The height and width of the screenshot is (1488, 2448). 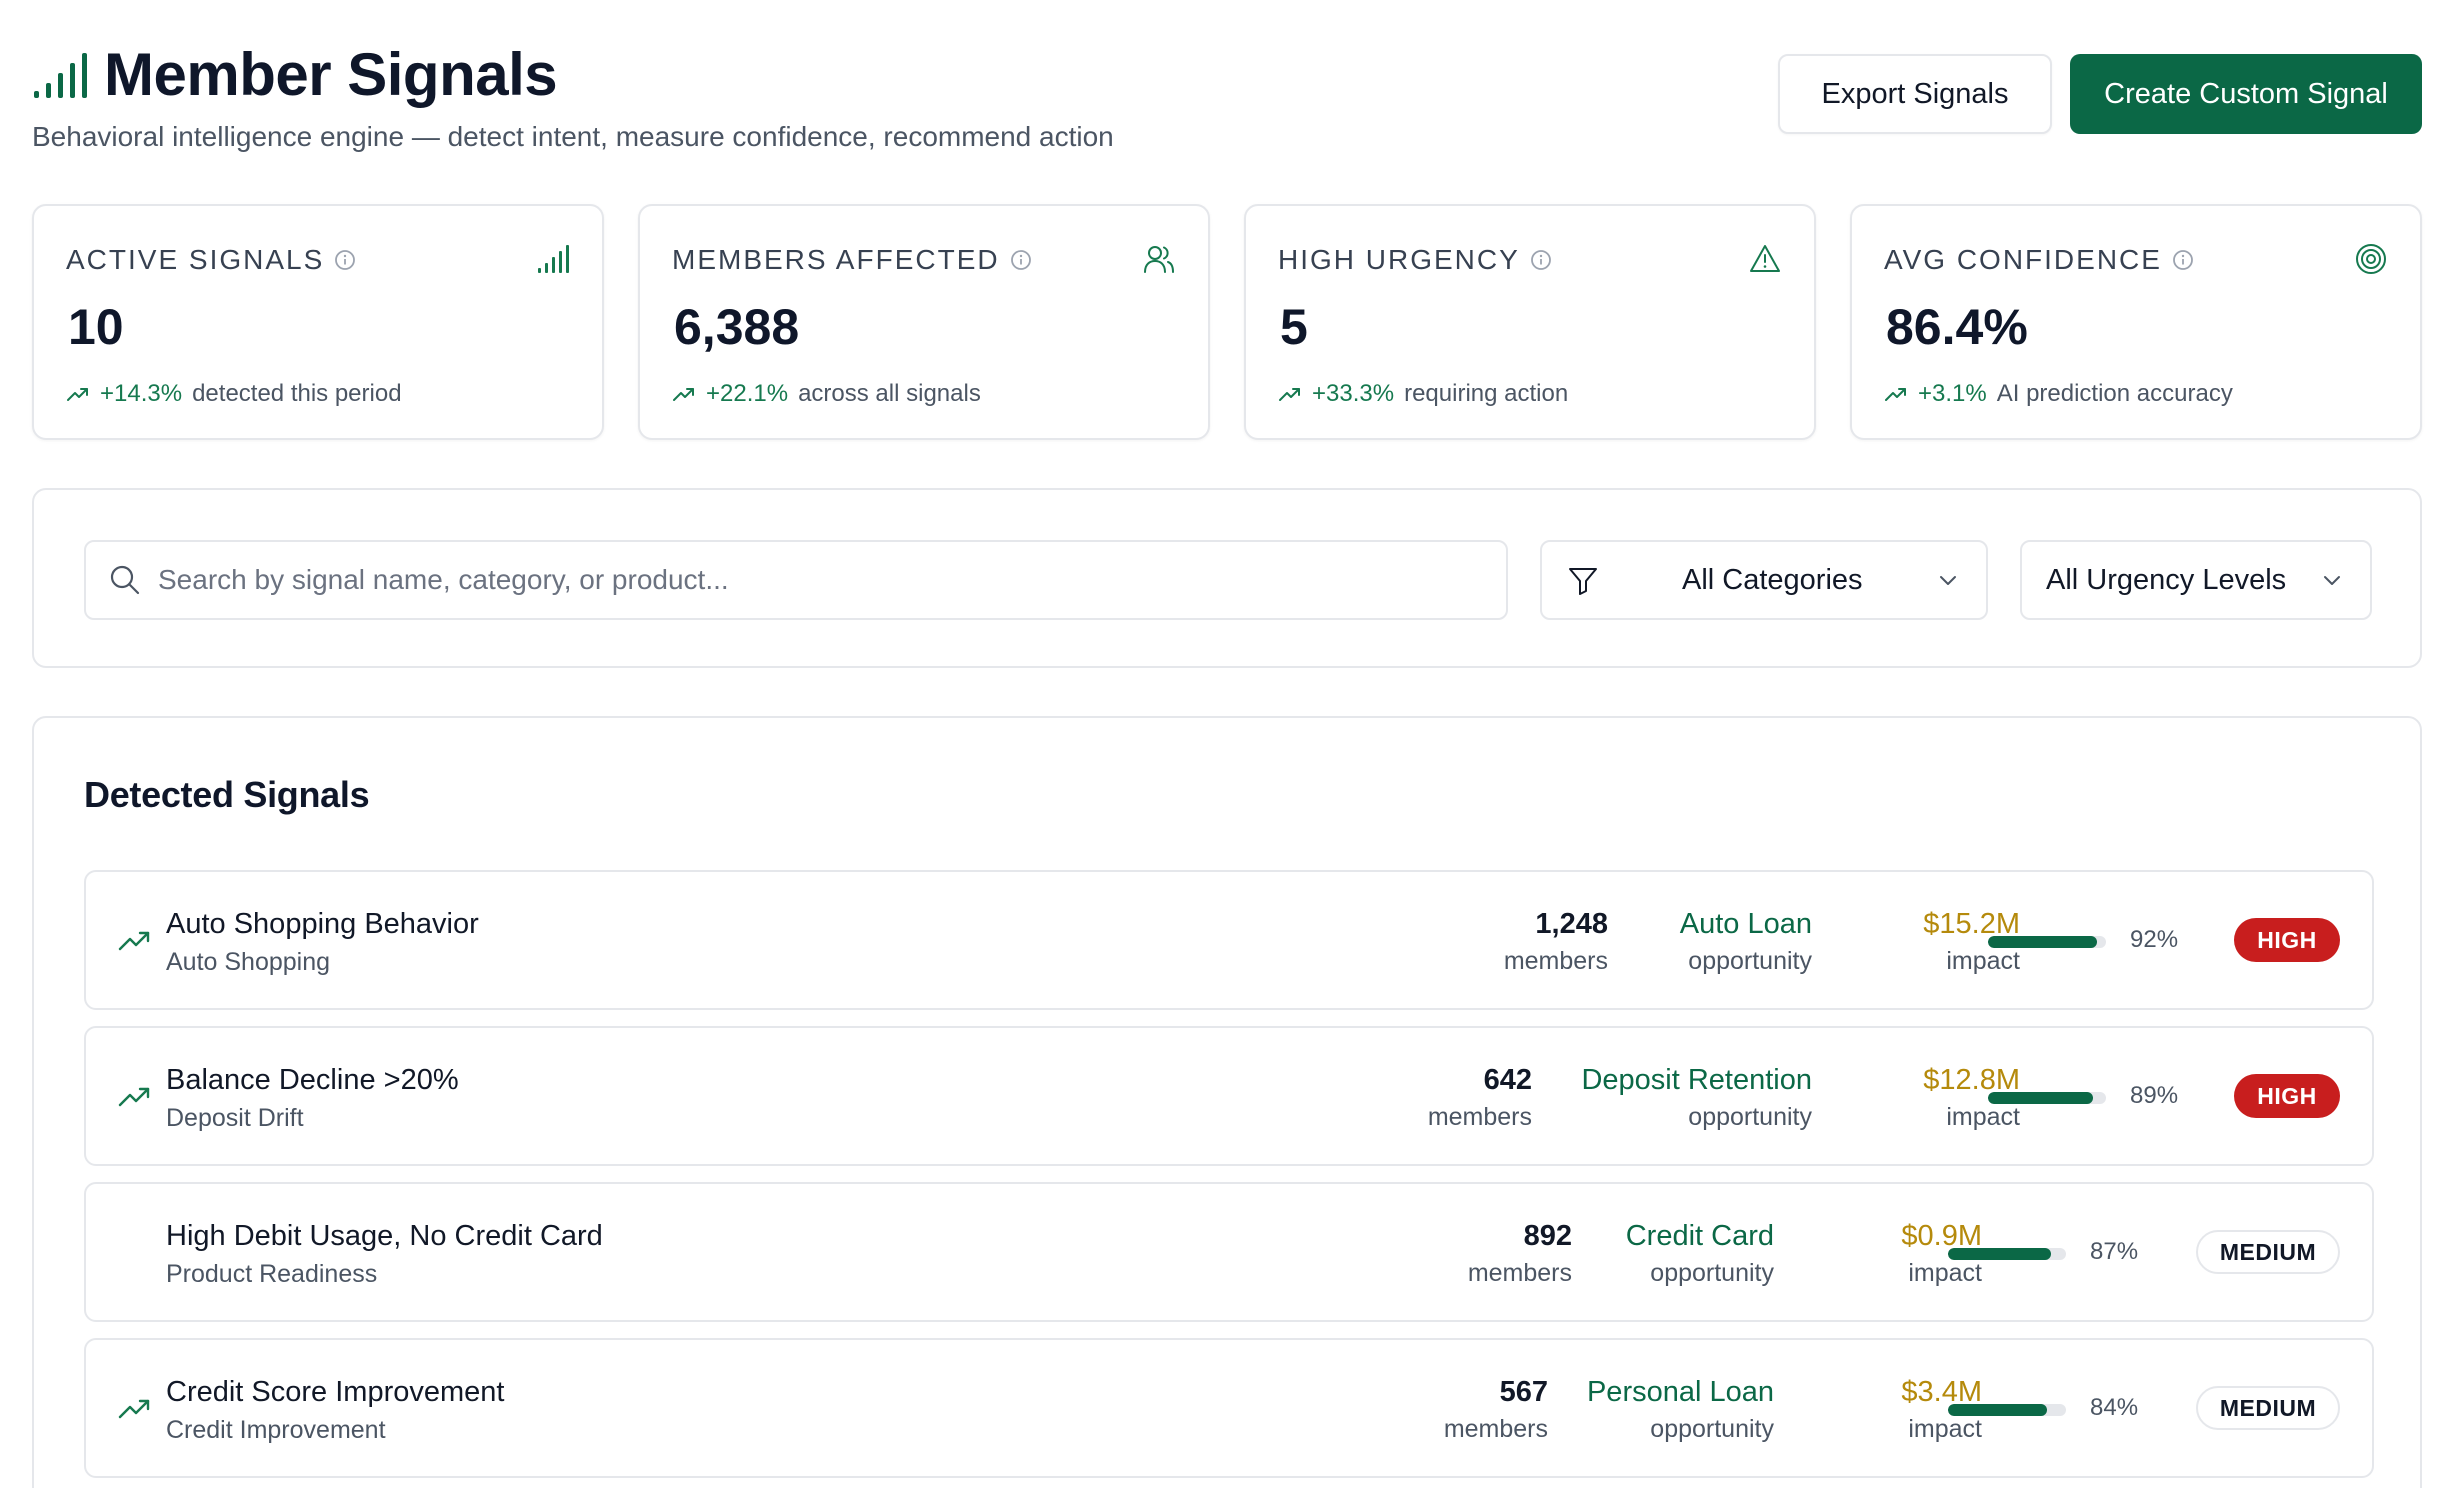 I want to click on kpi-value: 86.4%, so click(x=1957, y=327).